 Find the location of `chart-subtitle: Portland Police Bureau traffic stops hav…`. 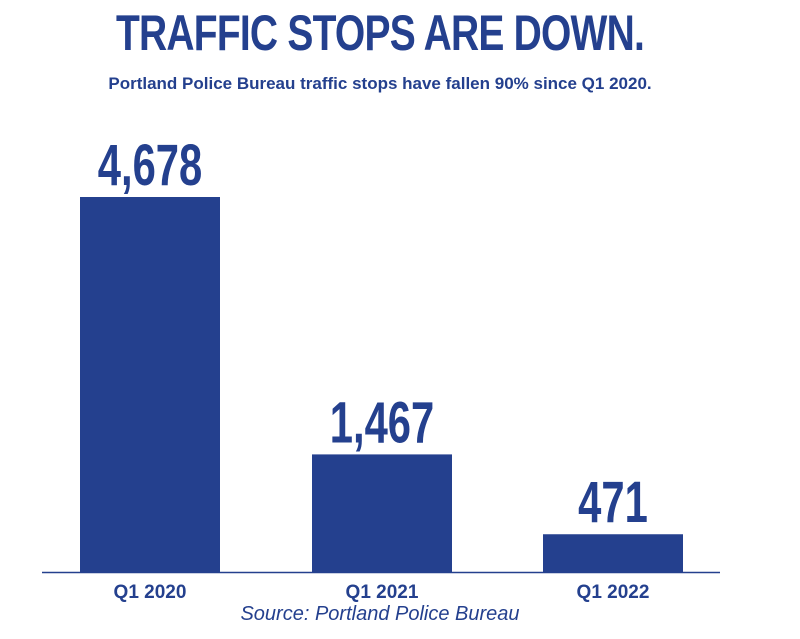

chart-subtitle: Portland Police Bureau traffic stops hav… is located at coordinates (380, 83).